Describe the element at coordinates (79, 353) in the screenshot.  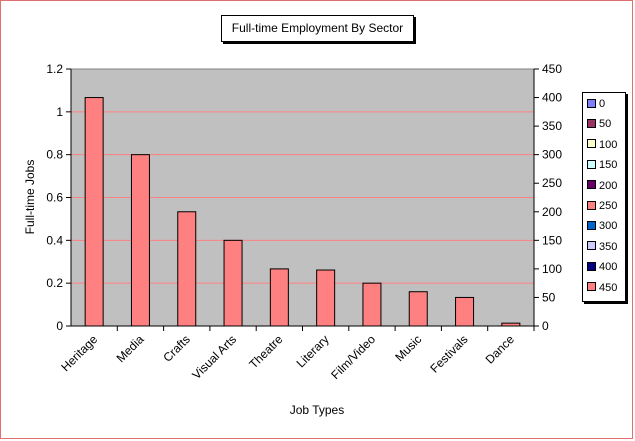
I see `x-tick-label: Heritage` at that location.